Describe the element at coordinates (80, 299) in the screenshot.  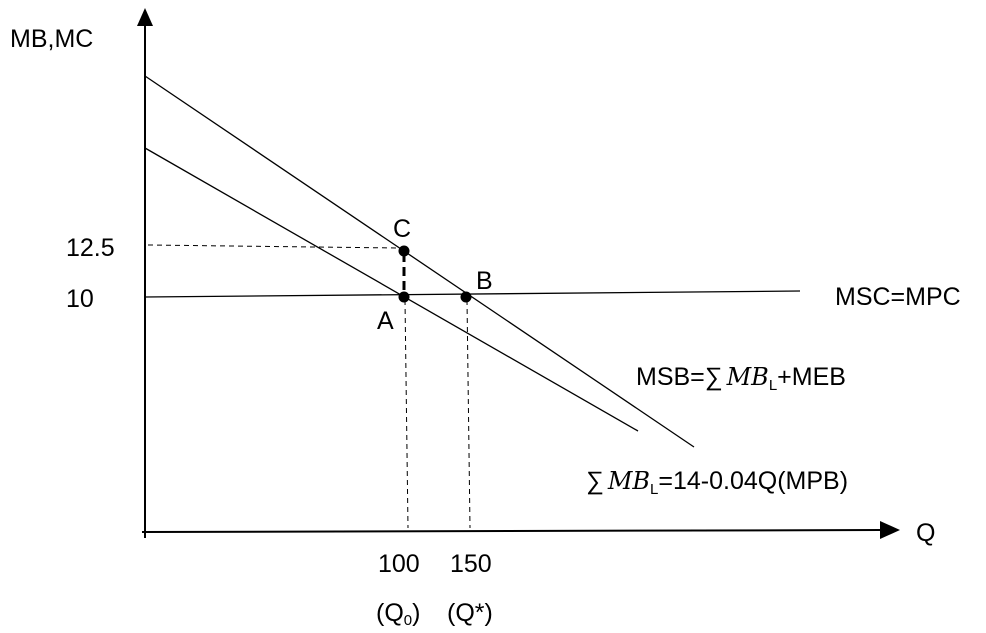
I see `tick-10: 10` at that location.